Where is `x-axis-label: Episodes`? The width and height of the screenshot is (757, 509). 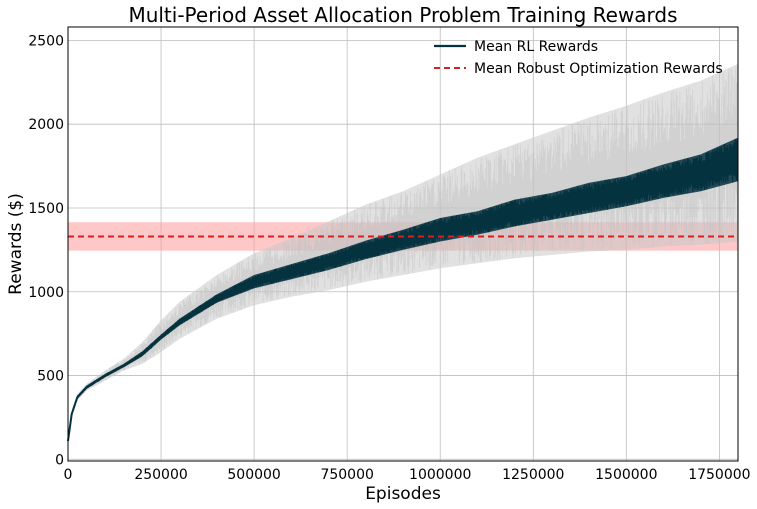
x-axis-label: Episodes is located at coordinates (403, 494).